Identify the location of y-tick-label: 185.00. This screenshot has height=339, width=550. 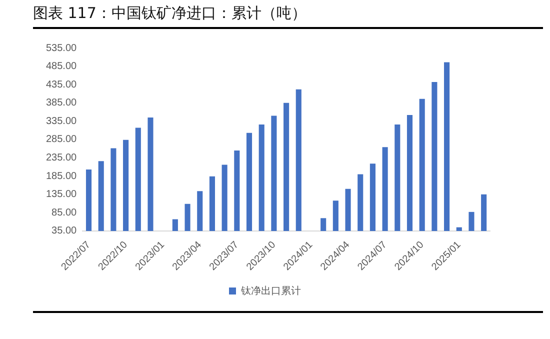
(62, 176).